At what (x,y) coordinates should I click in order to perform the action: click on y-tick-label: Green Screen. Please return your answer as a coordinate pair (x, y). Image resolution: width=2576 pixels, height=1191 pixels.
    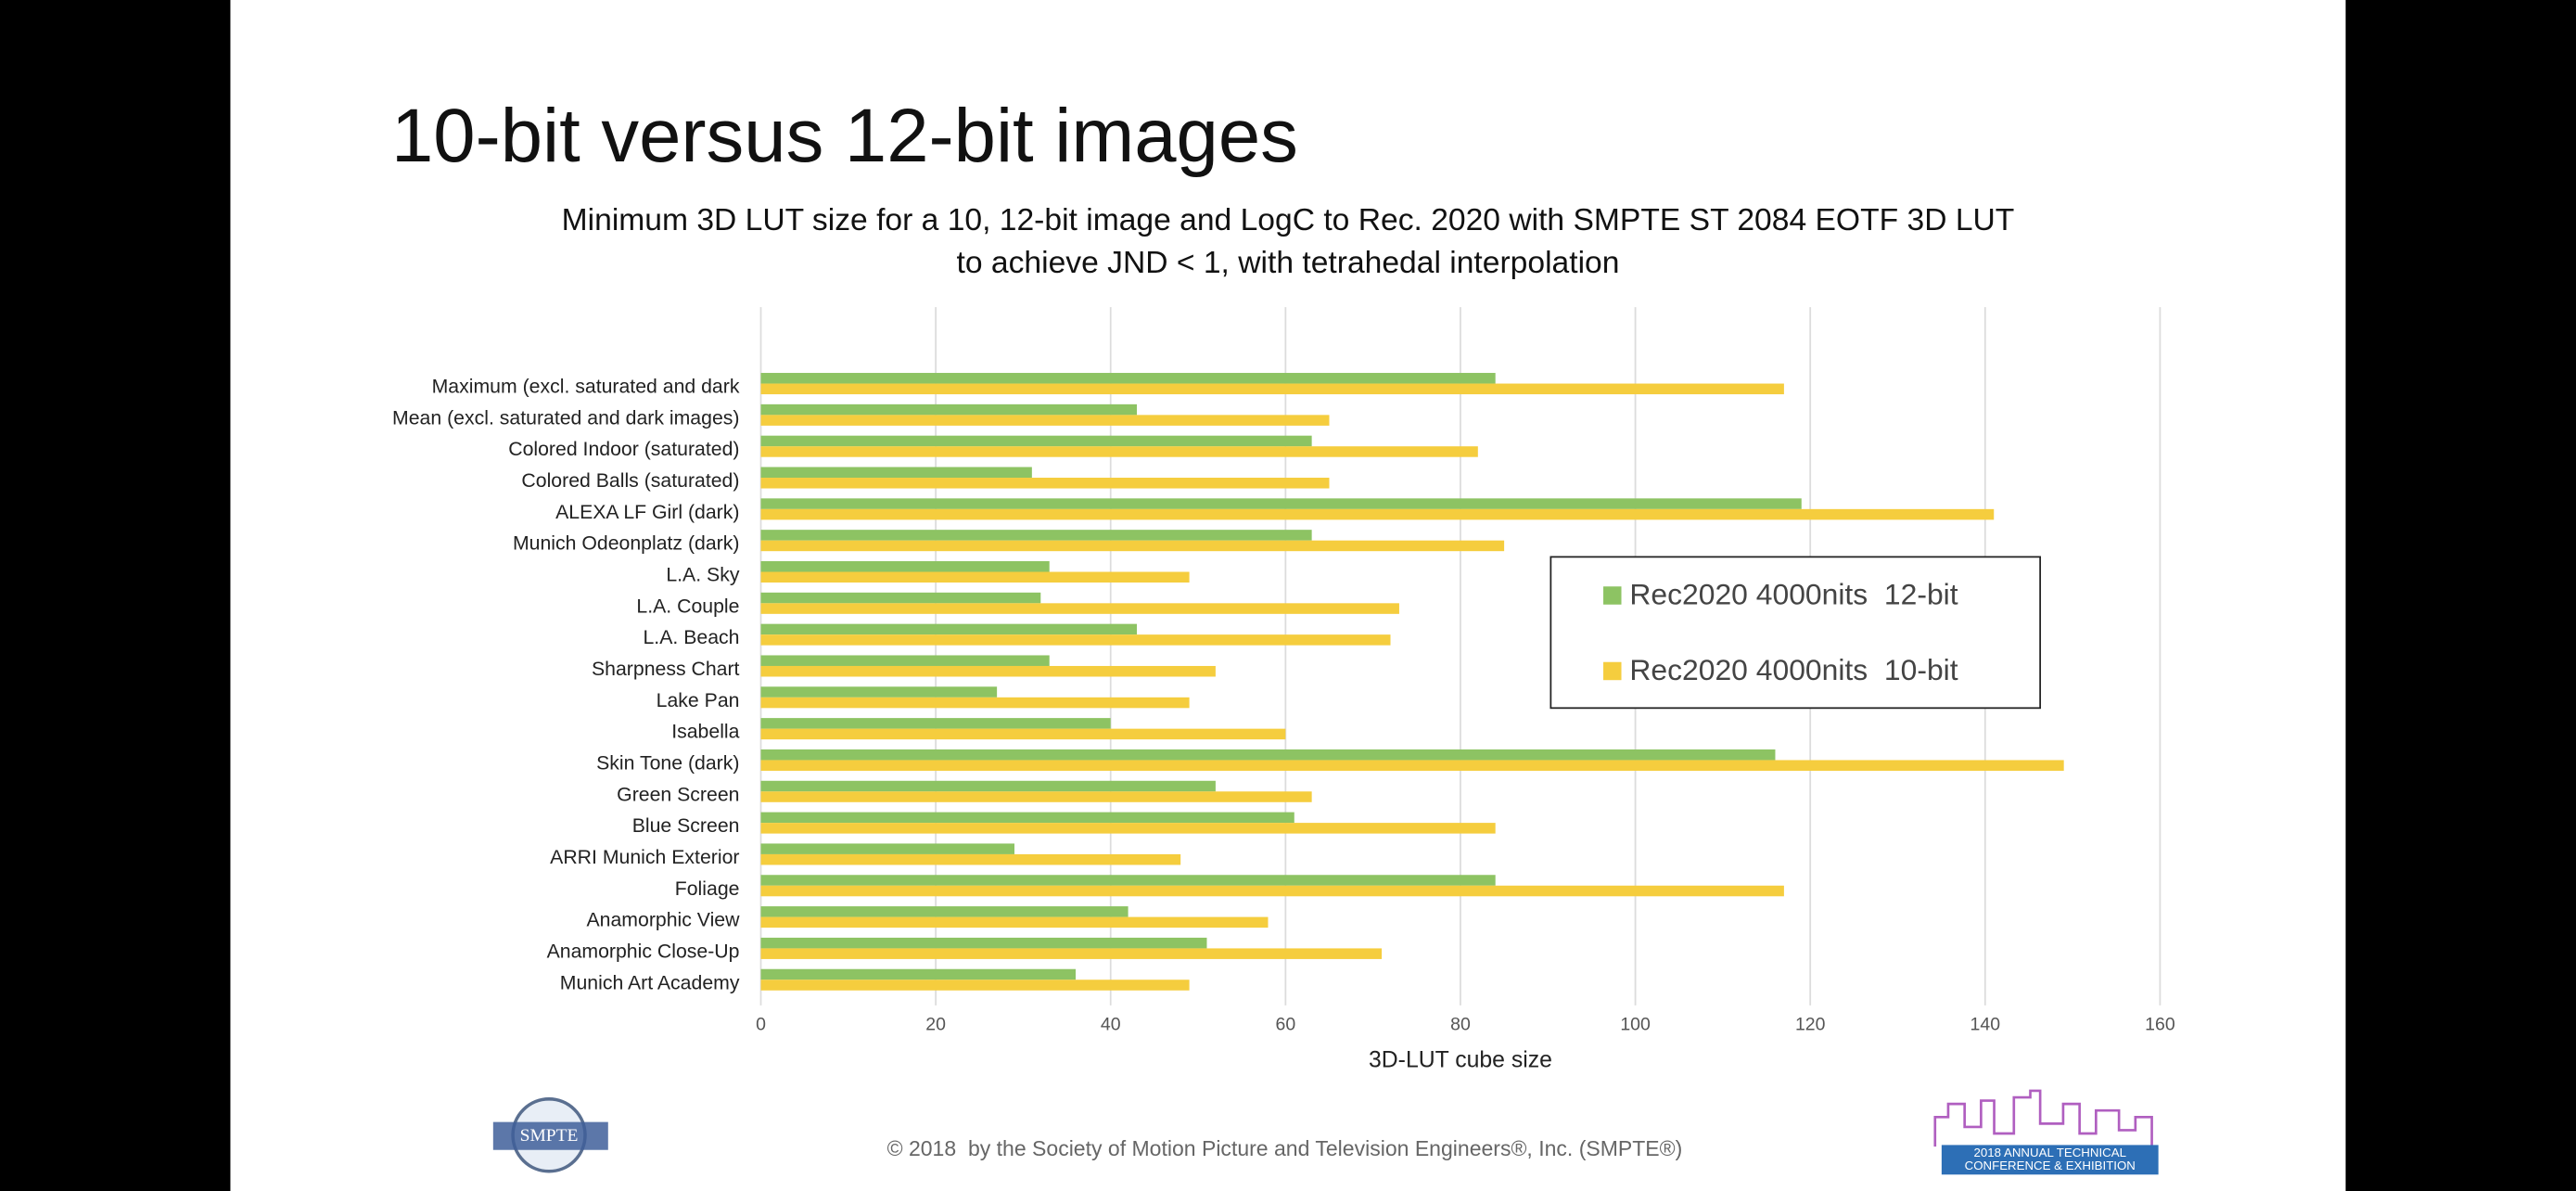
    Looking at the image, I should click on (678, 794).